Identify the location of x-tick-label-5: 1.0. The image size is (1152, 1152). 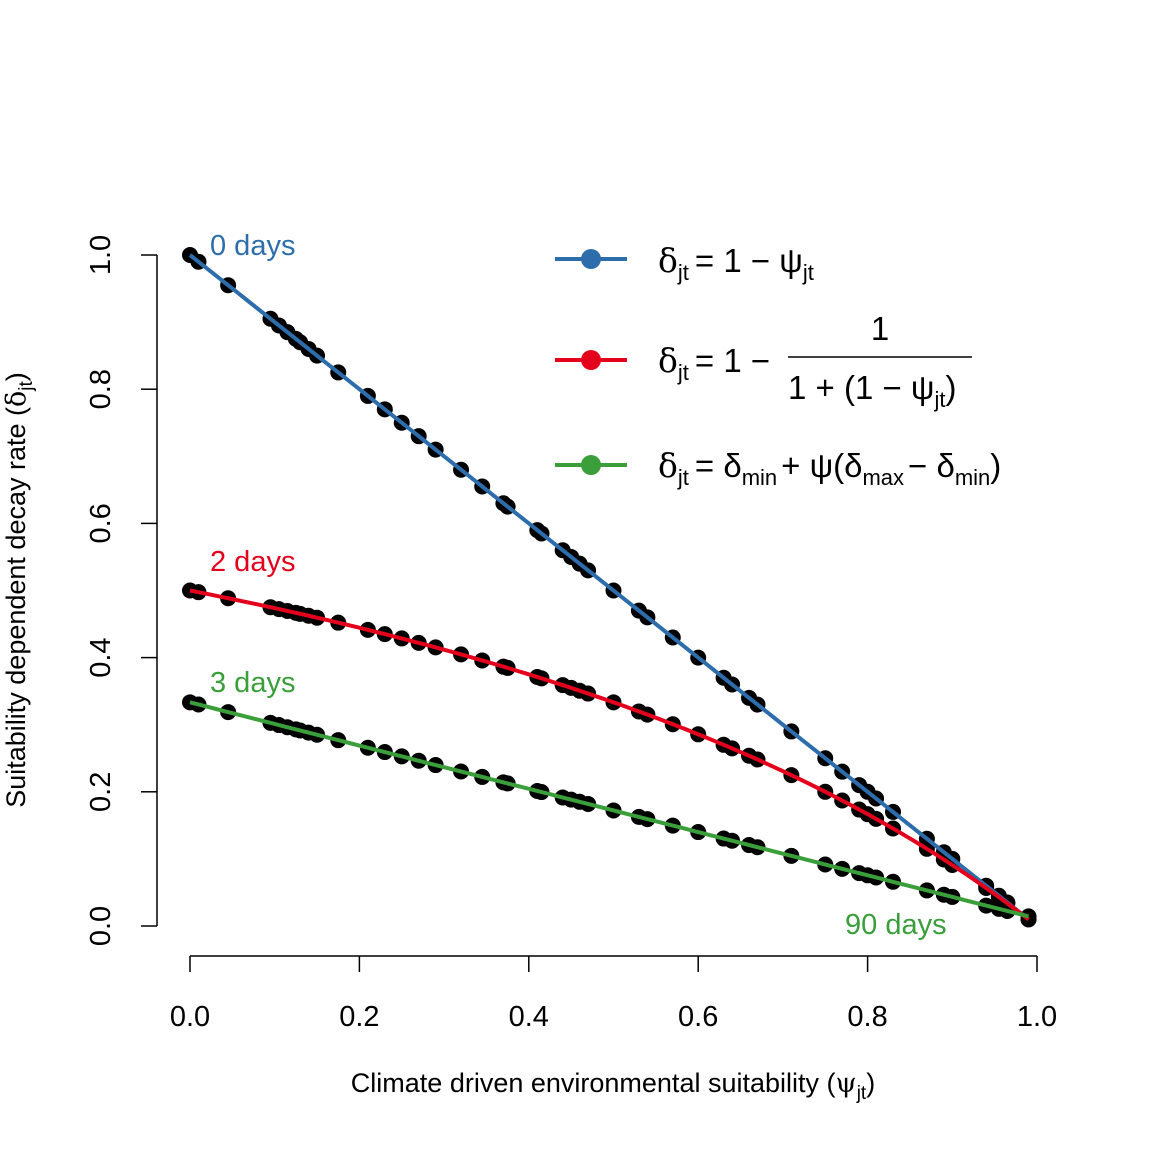
(1037, 1017).